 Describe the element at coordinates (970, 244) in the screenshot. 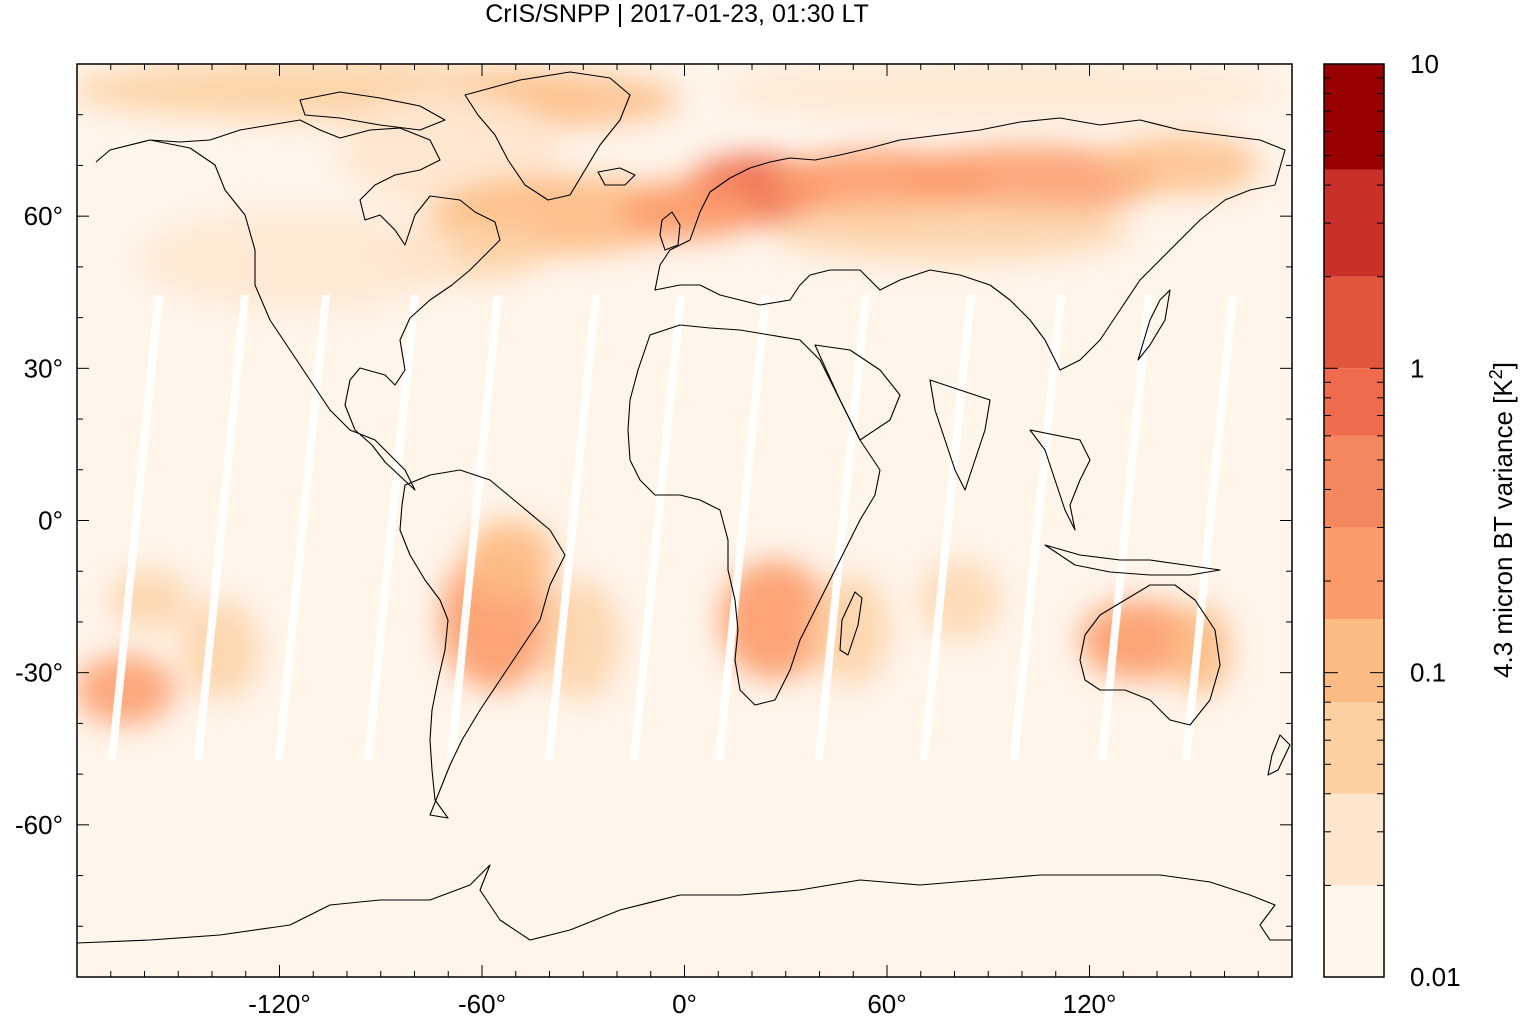

I see `coastline-eurasia` at that location.